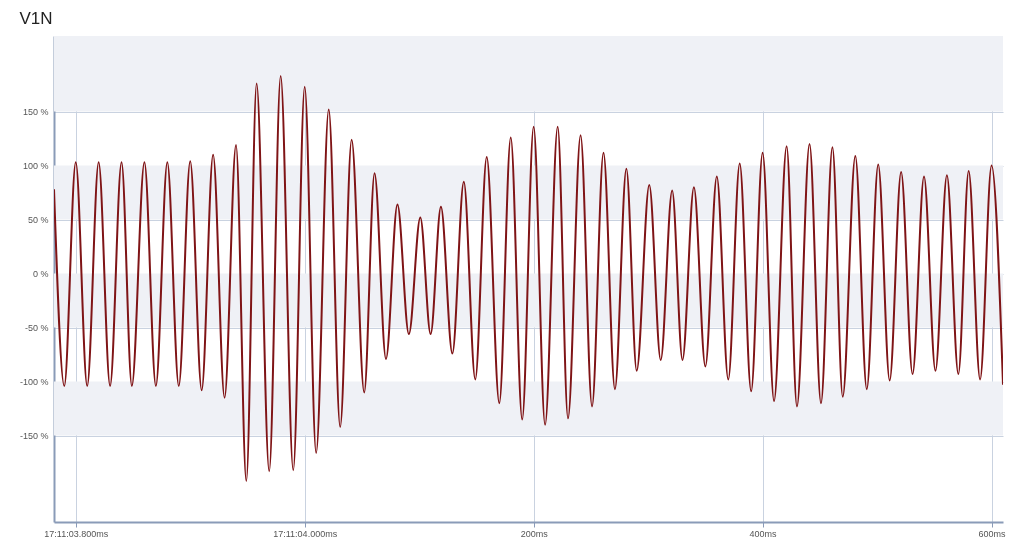 Image resolution: width=1017 pixels, height=539 pixels. Describe the element at coordinates (76, 533) in the screenshot. I see `x-tick-label: 17:11:03.800ms` at that location.